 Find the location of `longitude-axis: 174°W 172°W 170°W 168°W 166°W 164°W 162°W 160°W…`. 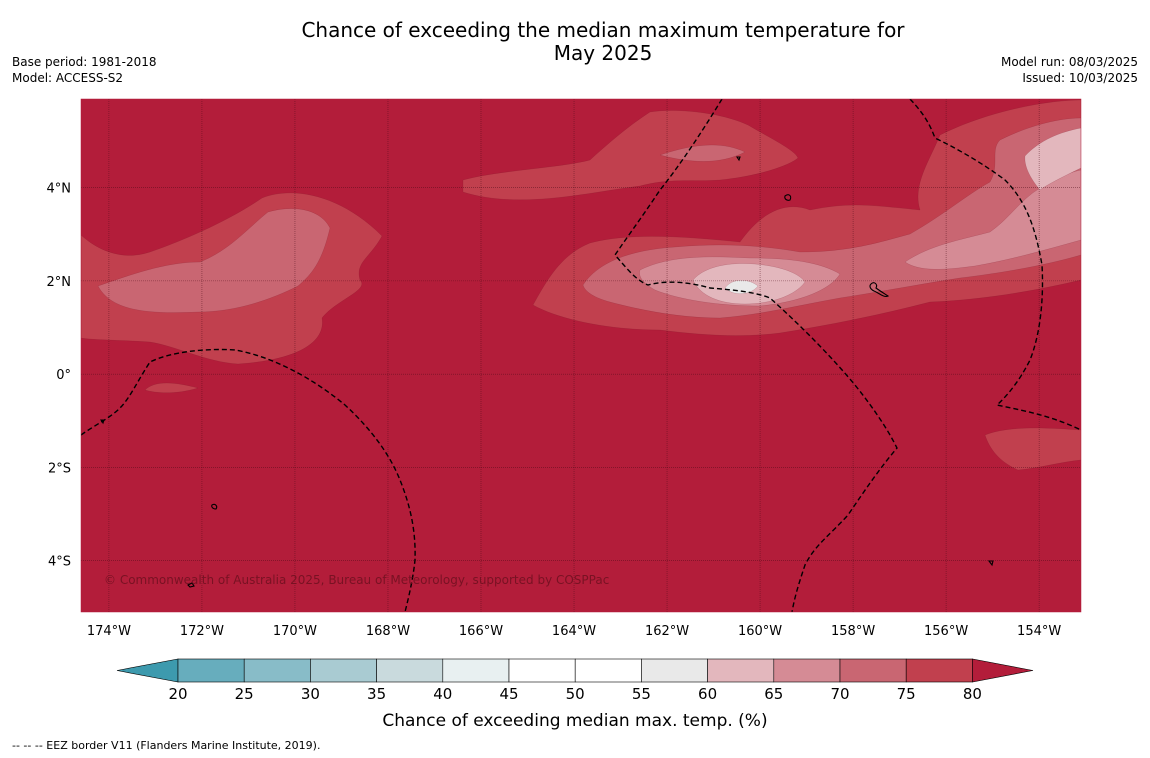

longitude-axis: 174°W 172°W 170°W 168°W 166°W 164°W 162°W 160°W… is located at coordinates (574, 631).